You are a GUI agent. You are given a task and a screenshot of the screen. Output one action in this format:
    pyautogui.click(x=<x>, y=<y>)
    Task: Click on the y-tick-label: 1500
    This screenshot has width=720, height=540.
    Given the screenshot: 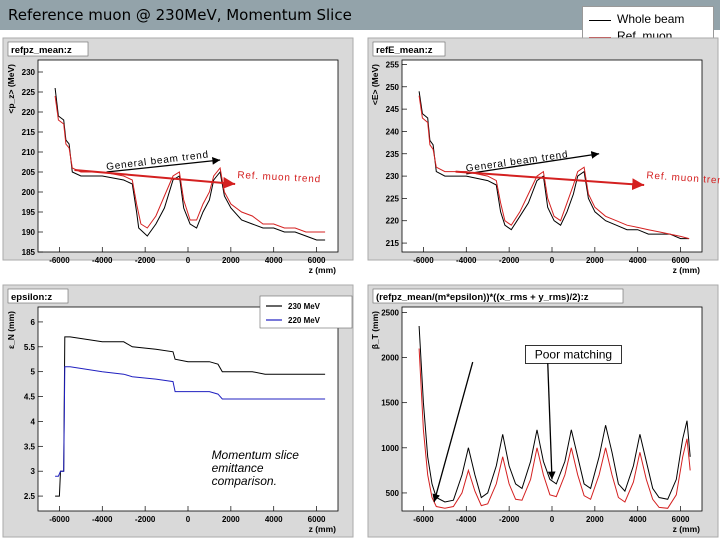 What is the action you would take?
    pyautogui.click(x=390, y=403)
    